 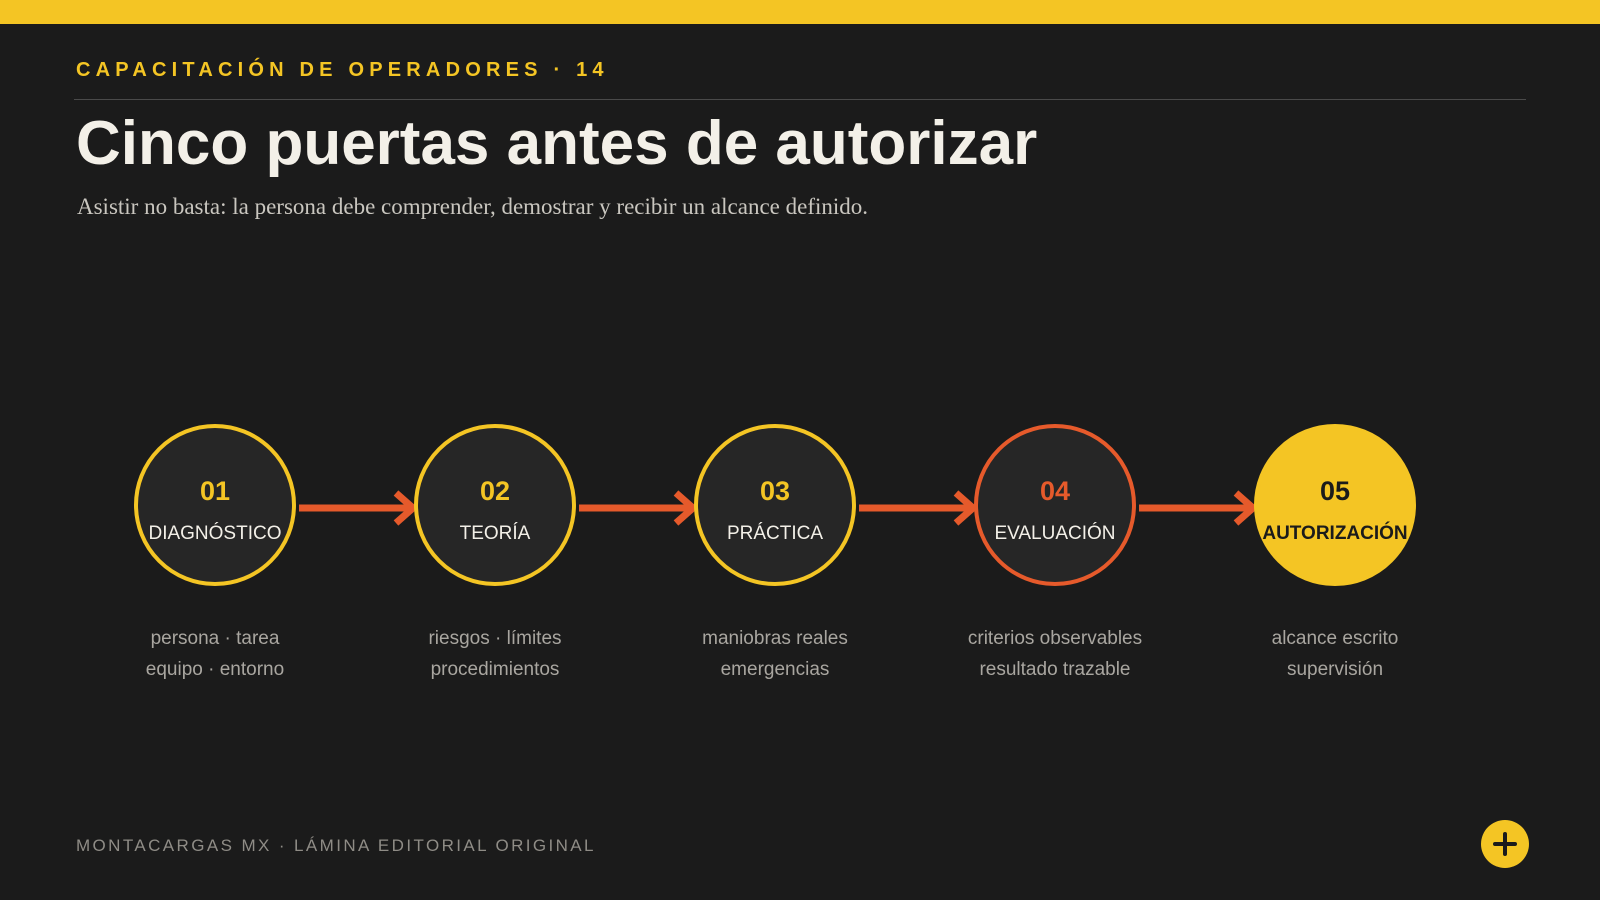 I want to click on stage-node-practica: 03 PRÁCTICA, so click(x=775, y=505).